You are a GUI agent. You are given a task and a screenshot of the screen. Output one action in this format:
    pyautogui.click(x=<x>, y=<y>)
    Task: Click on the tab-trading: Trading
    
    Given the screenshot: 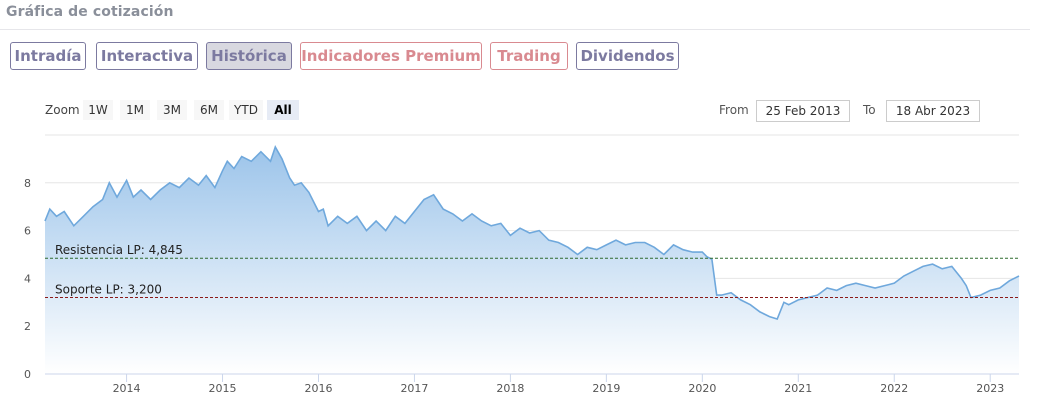 What is the action you would take?
    pyautogui.click(x=529, y=56)
    